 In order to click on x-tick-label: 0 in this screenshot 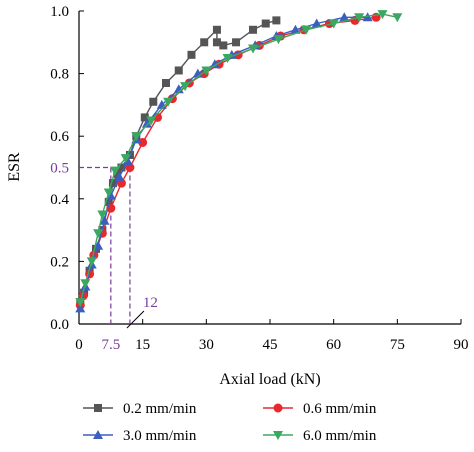, I will do `click(79, 345)`.